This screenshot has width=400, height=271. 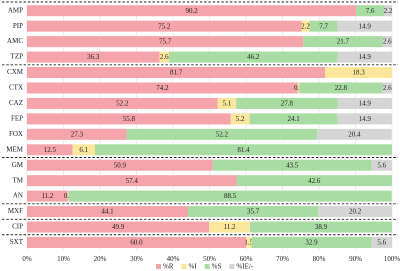 I want to click on value-label: 0.4, so click(x=298, y=88).